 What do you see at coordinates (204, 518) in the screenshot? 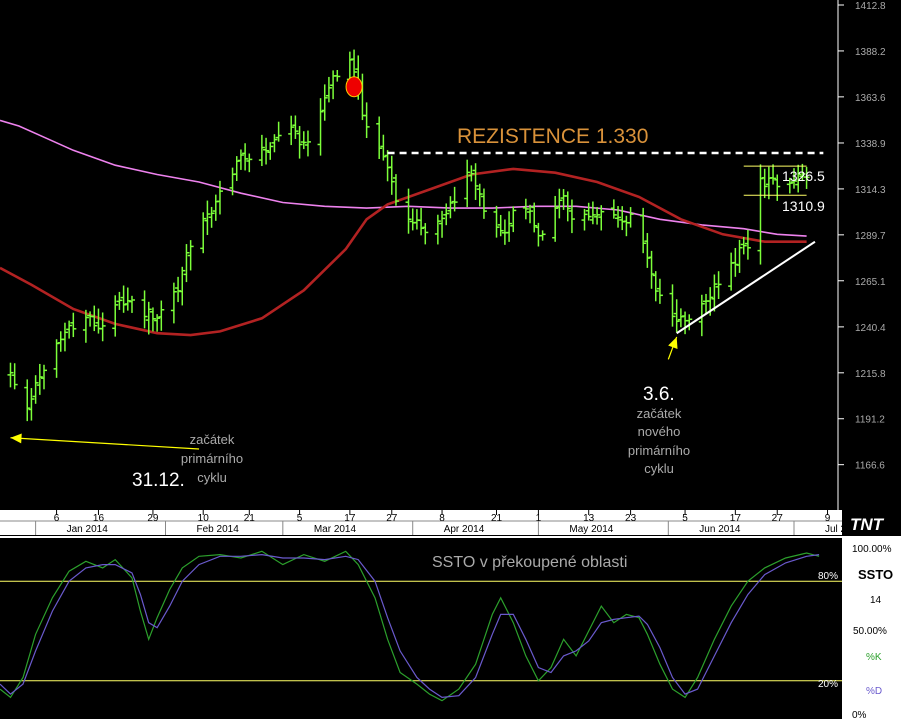
I see `day-tick-label: 10` at bounding box center [204, 518].